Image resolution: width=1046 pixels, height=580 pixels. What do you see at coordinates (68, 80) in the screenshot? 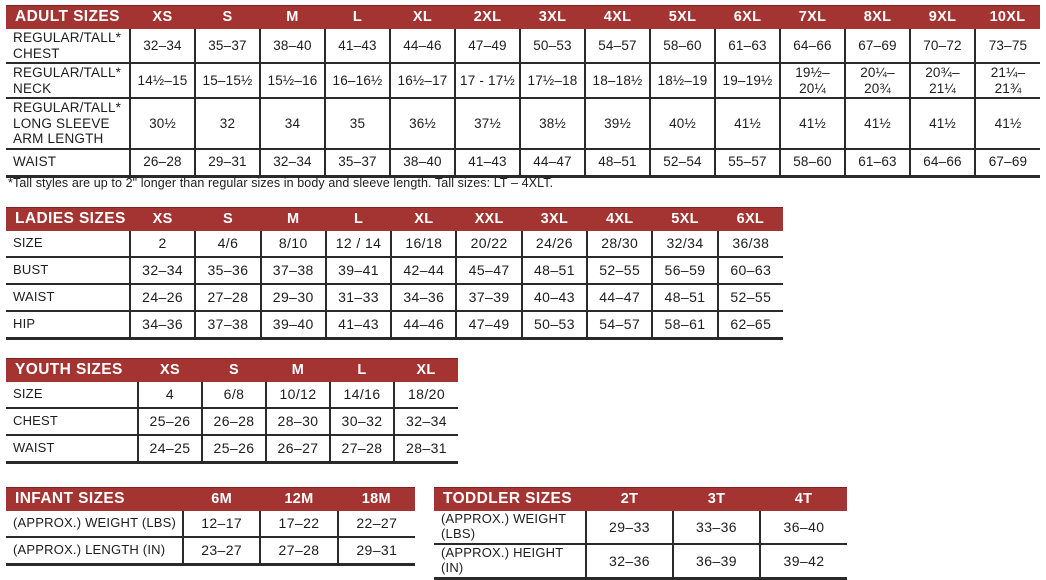
I see `row-label: REGULAR/TALL* NECK` at bounding box center [68, 80].